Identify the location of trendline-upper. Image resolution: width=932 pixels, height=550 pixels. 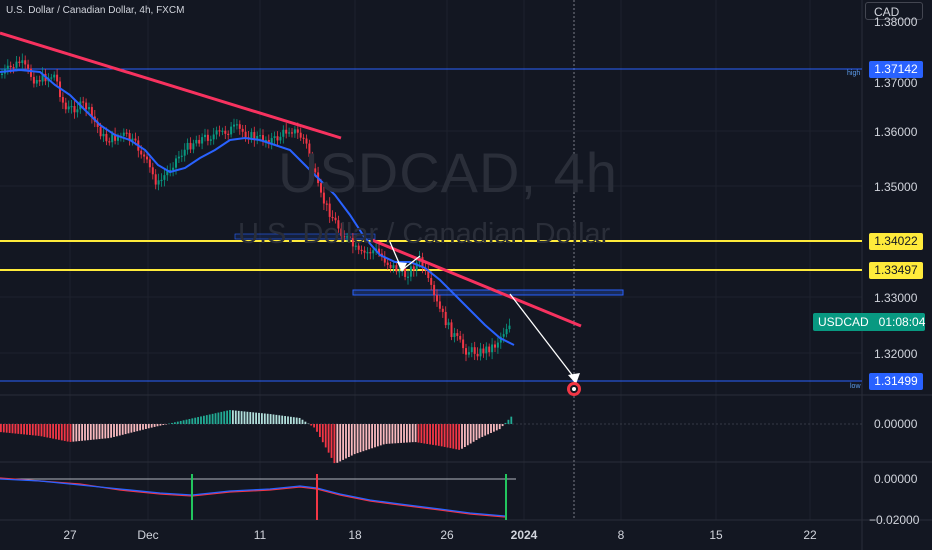
(171, 85).